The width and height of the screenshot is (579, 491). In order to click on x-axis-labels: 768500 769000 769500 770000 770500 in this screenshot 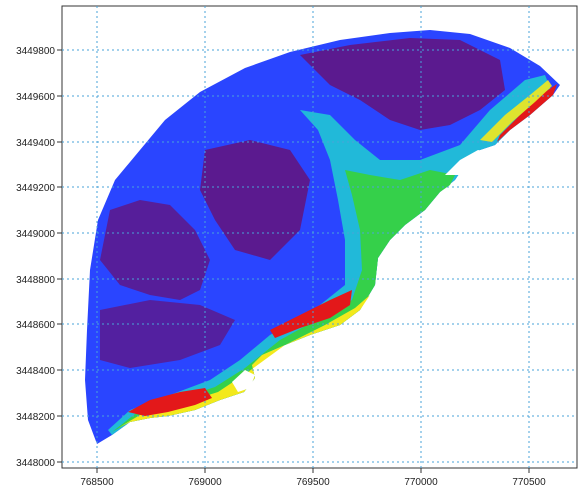, I will do `click(313, 482)`.